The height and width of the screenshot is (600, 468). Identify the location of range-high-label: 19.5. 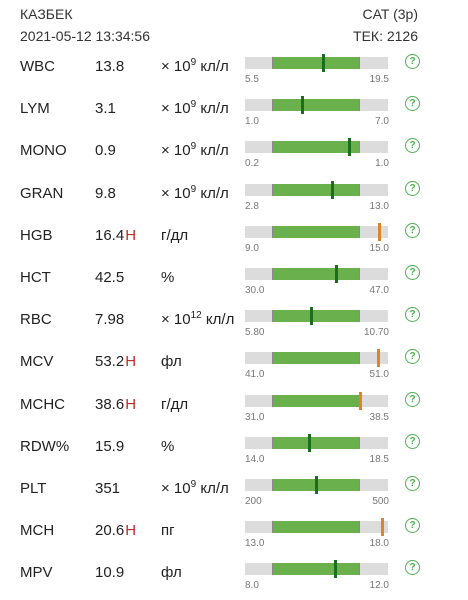
(379, 79).